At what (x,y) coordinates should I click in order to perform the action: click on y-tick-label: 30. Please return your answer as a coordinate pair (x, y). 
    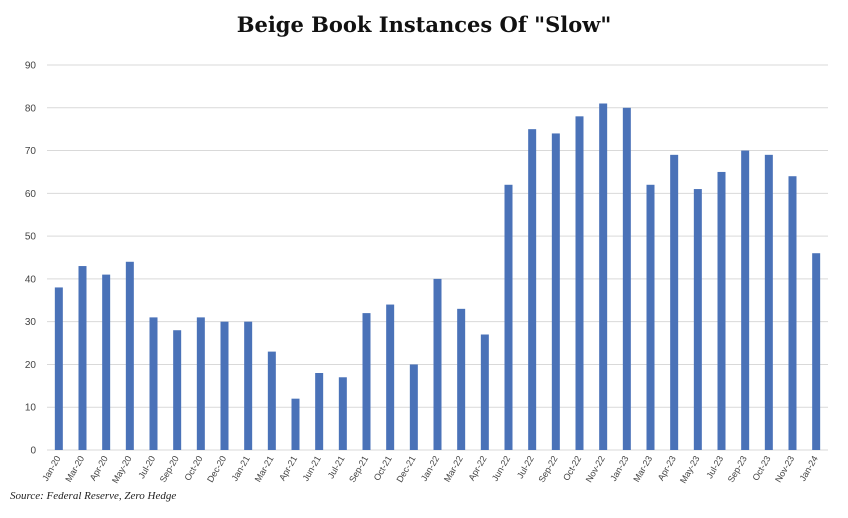
    Looking at the image, I should click on (31, 322).